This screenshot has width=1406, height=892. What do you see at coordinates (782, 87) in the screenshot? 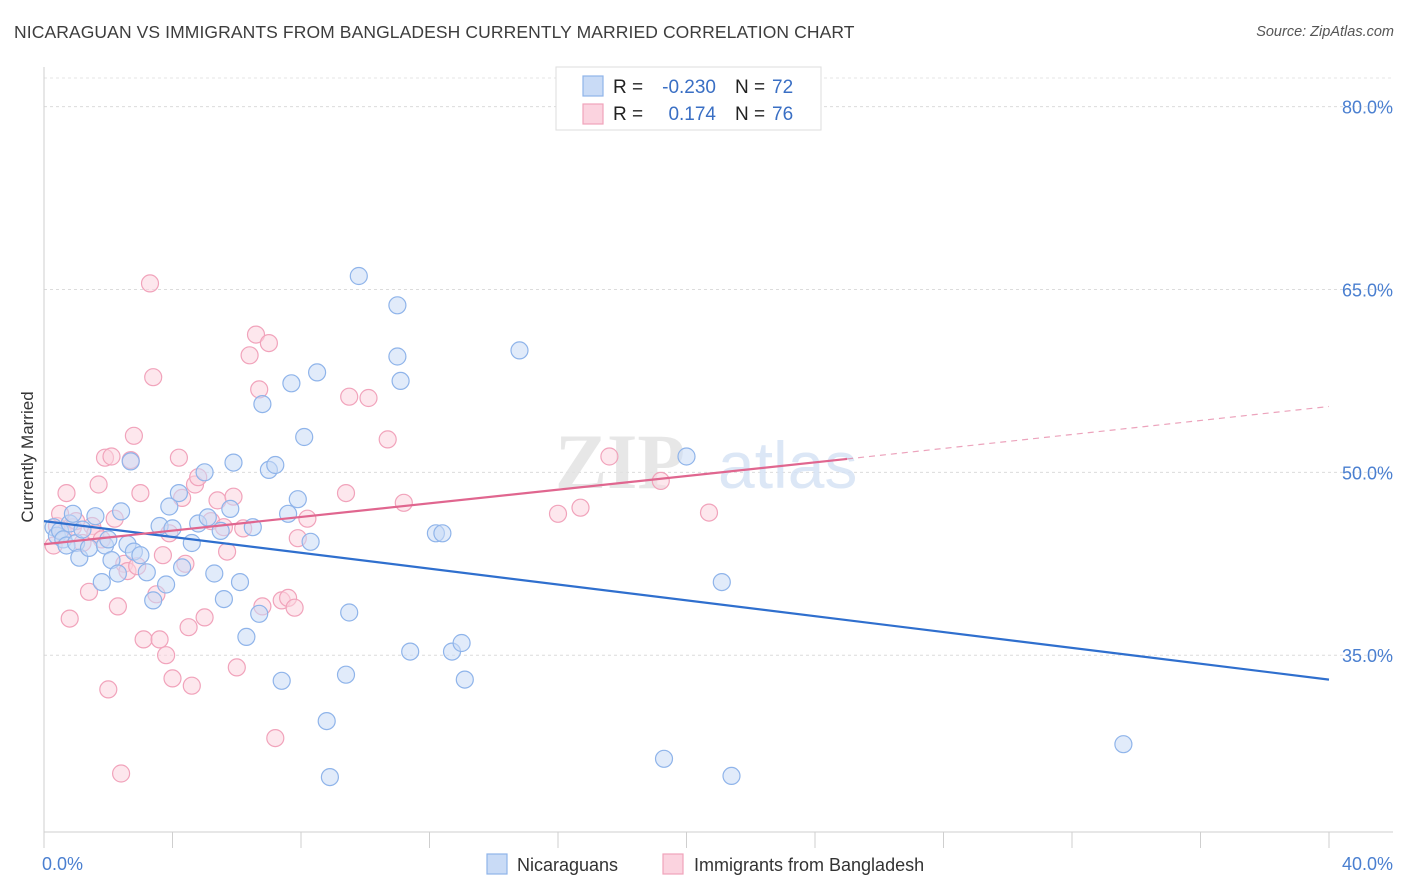
I see `stats-n-value-blue: 72` at bounding box center [782, 87].